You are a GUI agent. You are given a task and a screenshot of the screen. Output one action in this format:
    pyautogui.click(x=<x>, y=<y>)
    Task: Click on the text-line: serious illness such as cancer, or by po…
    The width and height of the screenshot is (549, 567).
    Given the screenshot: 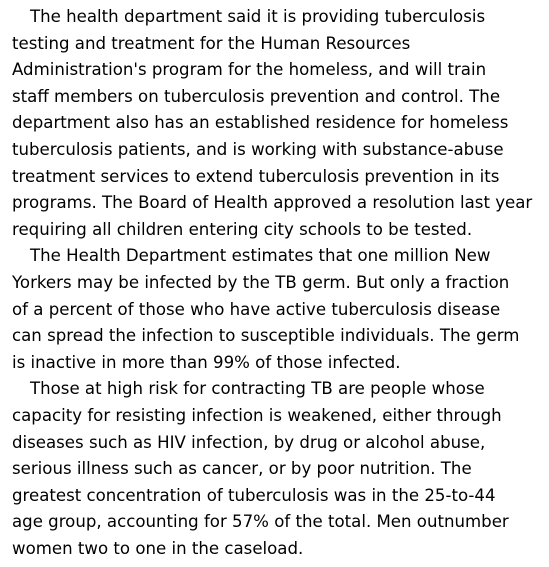 What is the action you would take?
    pyautogui.click(x=242, y=469)
    